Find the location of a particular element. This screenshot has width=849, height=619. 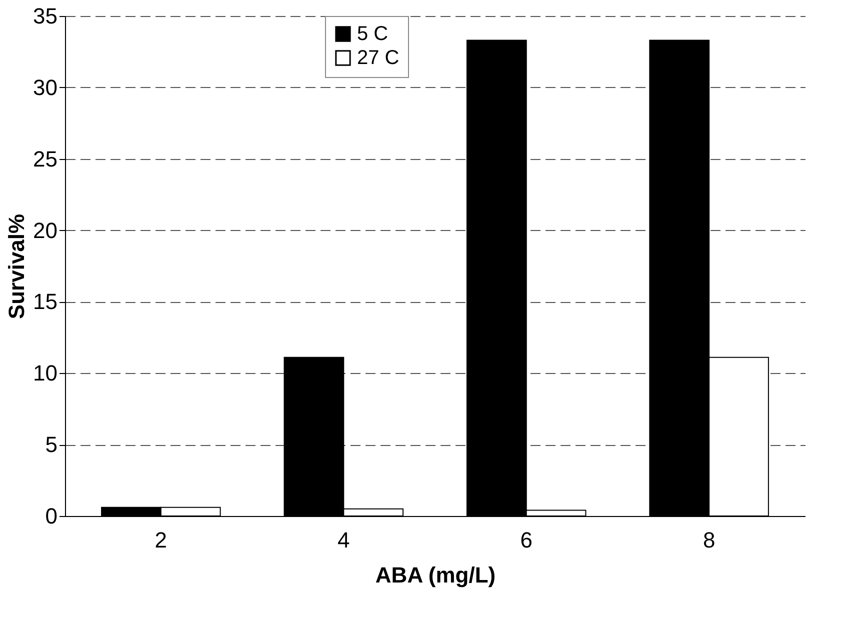

x-axis-title: ABA (mg/L) is located at coordinates (435, 575).